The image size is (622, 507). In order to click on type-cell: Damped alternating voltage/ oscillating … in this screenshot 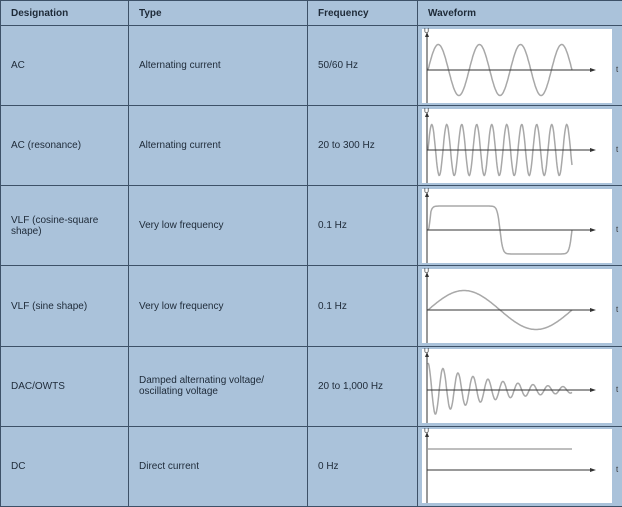, I will do `click(218, 386)`.